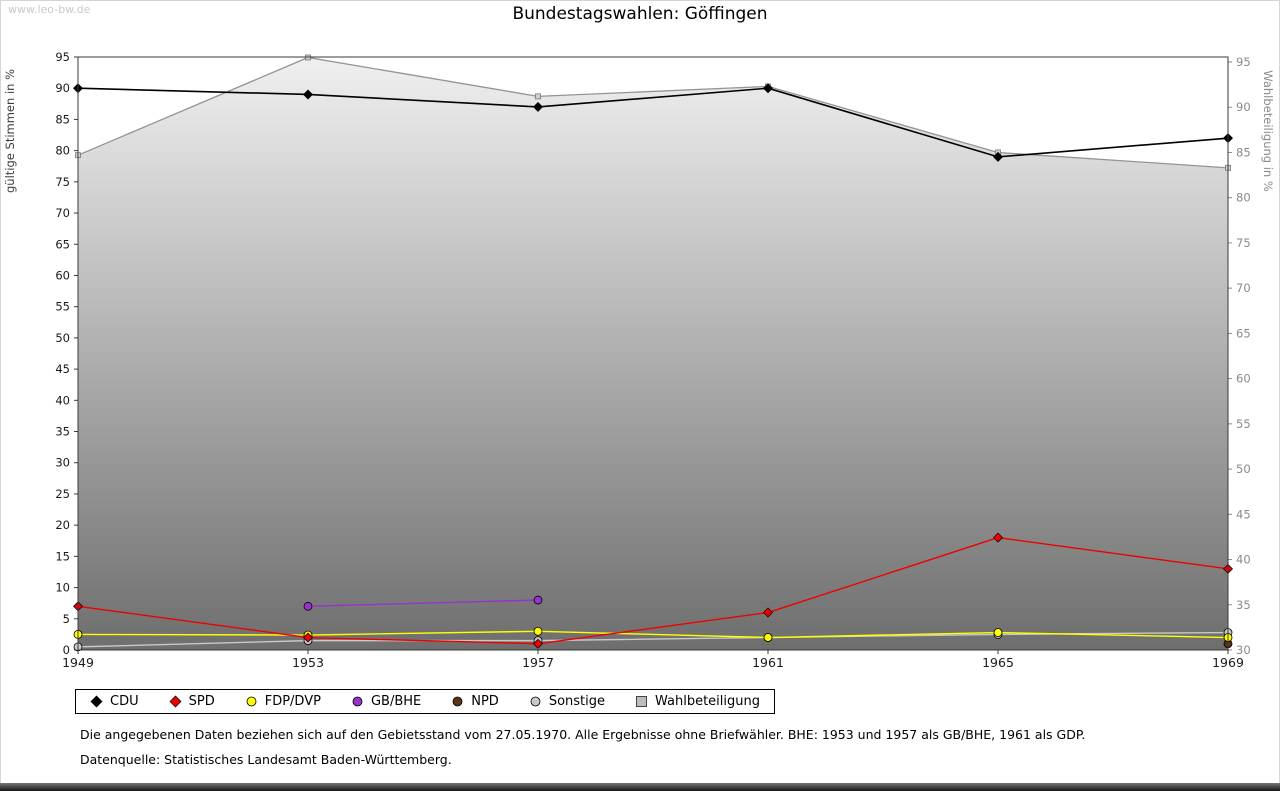 The height and width of the screenshot is (791, 1280). What do you see at coordinates (708, 701) in the screenshot?
I see `legend-label: Wahlbeteiligung` at bounding box center [708, 701].